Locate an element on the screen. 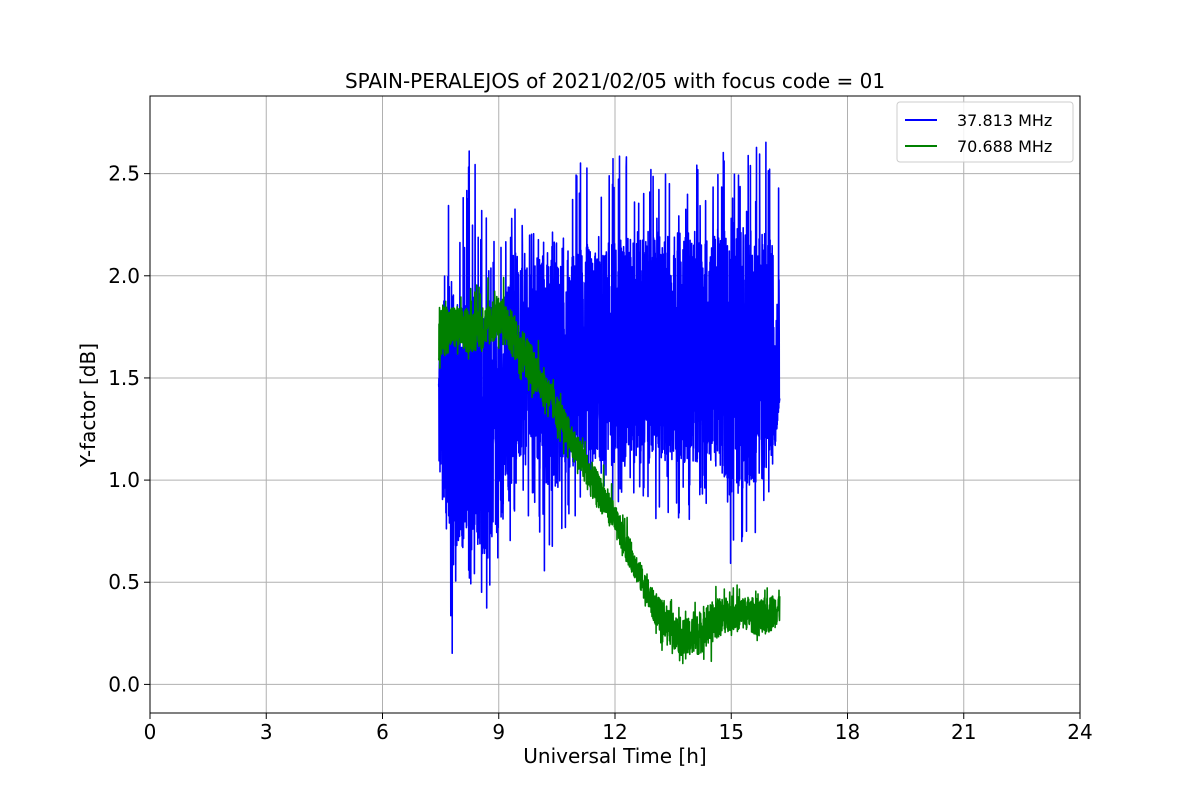 This screenshot has height=800, width=1200. x-tick-label: 24 is located at coordinates (1079, 732).